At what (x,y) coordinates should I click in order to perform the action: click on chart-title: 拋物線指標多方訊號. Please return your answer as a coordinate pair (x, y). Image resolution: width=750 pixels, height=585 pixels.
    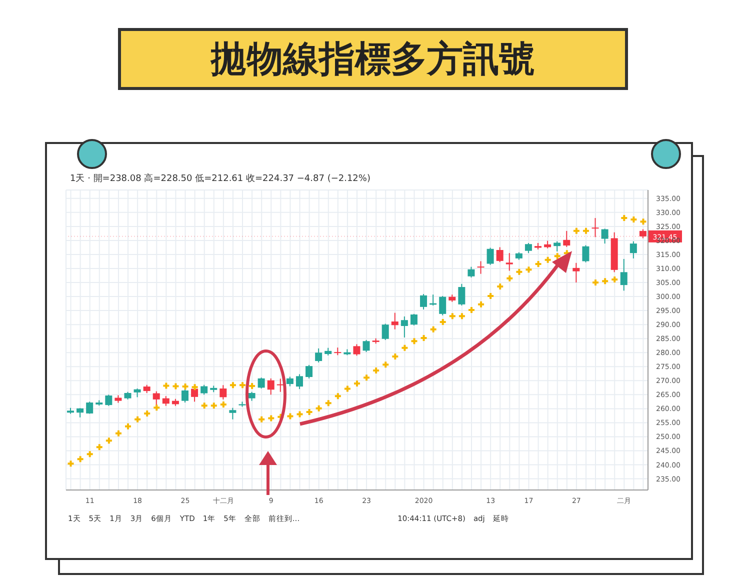
    Looking at the image, I should click on (373, 59).